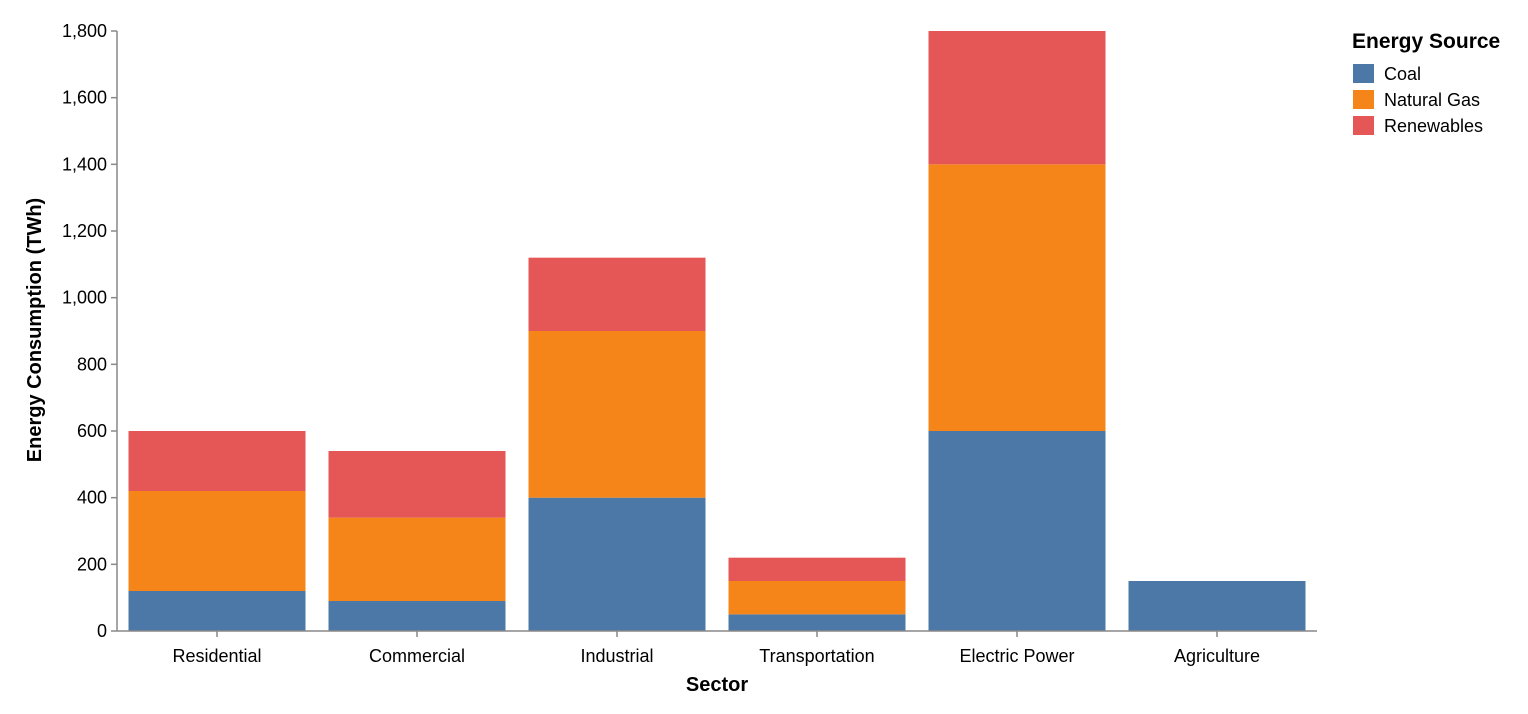 Image resolution: width=1528 pixels, height=714 pixels. I want to click on bar-commercial-natural-gas, so click(417, 559).